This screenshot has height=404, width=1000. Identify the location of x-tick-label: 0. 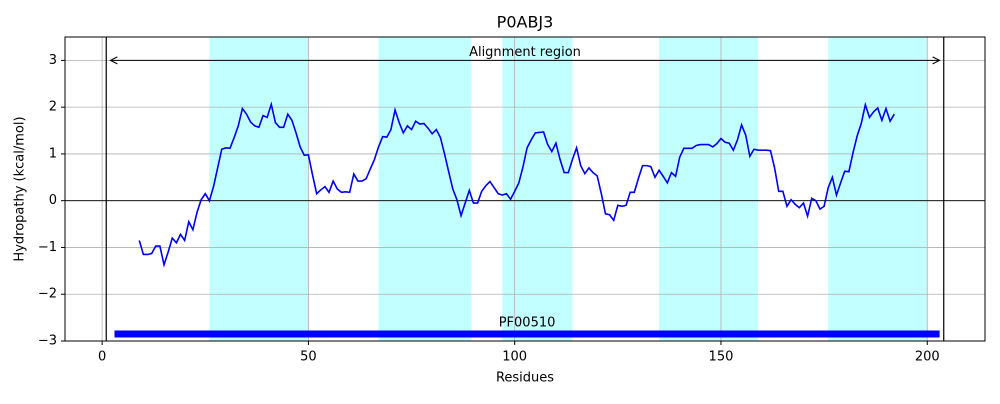
(102, 357).